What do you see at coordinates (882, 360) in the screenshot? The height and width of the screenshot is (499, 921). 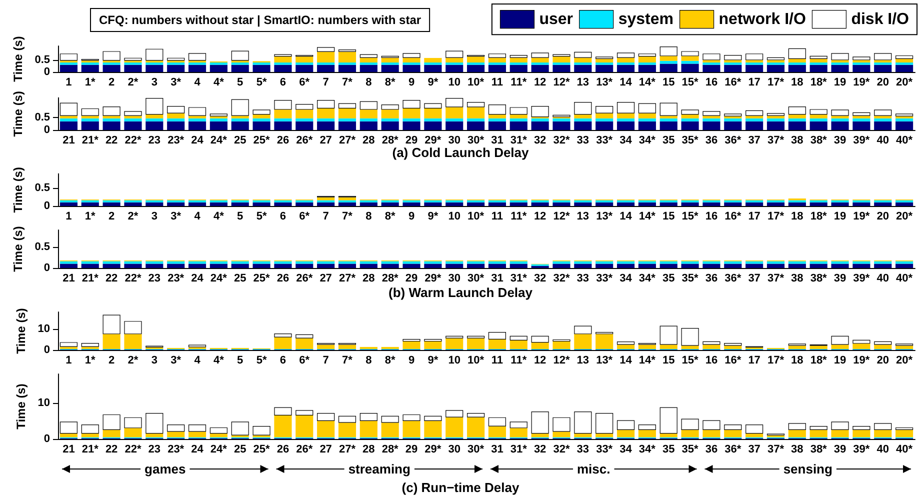 I see `x-tick-label: 20` at bounding box center [882, 360].